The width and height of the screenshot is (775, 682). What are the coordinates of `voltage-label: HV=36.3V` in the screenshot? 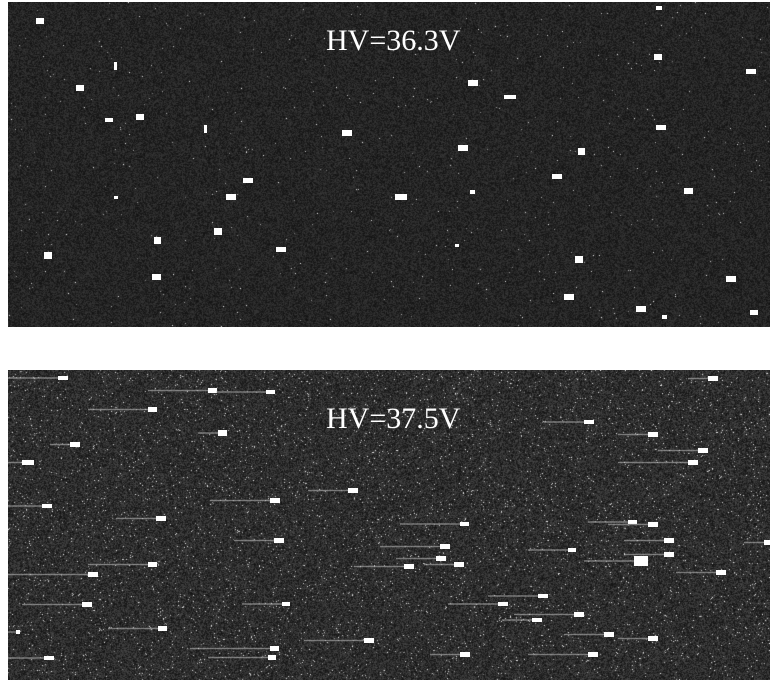 It's located at (393, 40).